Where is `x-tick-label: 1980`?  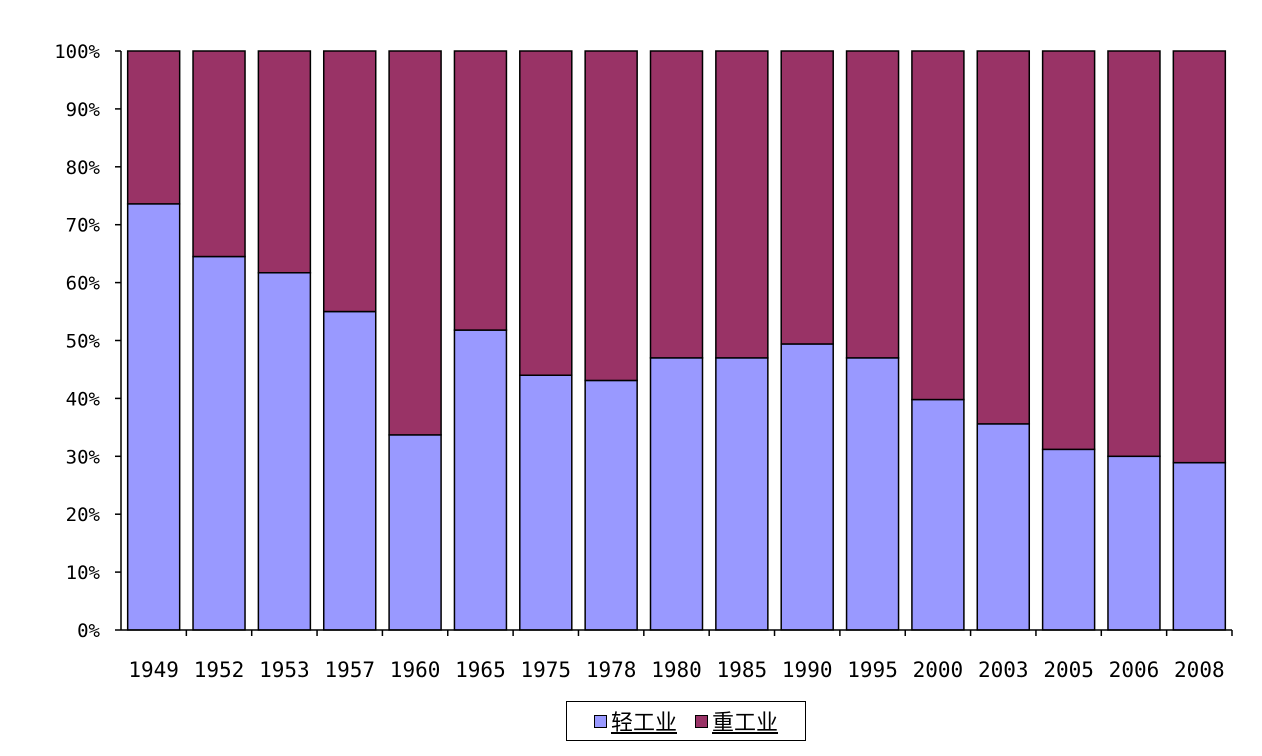
x-tick-label: 1980 is located at coordinates (676, 670).